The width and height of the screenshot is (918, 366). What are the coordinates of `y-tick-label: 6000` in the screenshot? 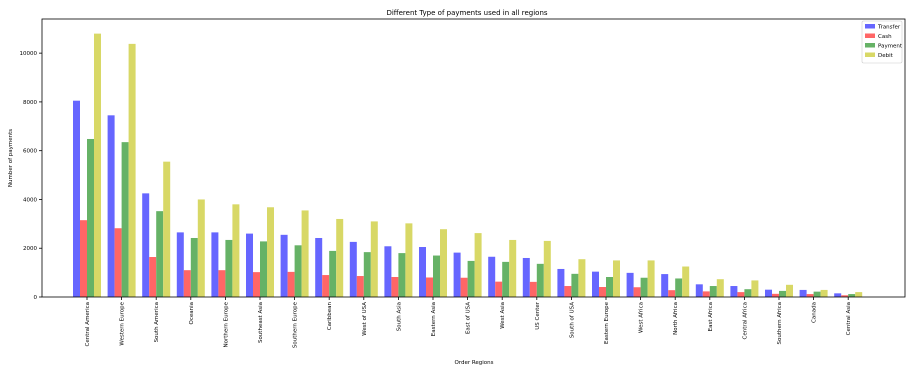 It's located at (30, 152).